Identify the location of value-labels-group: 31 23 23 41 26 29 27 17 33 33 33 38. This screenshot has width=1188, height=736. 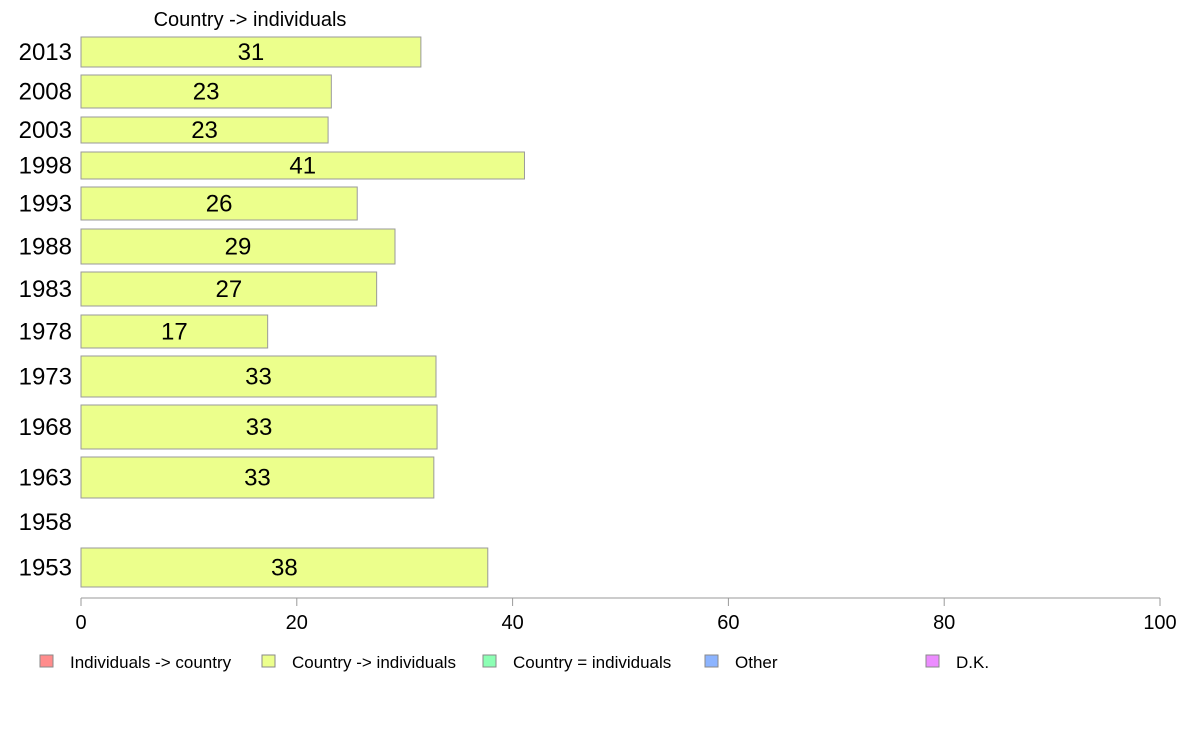
(238, 310).